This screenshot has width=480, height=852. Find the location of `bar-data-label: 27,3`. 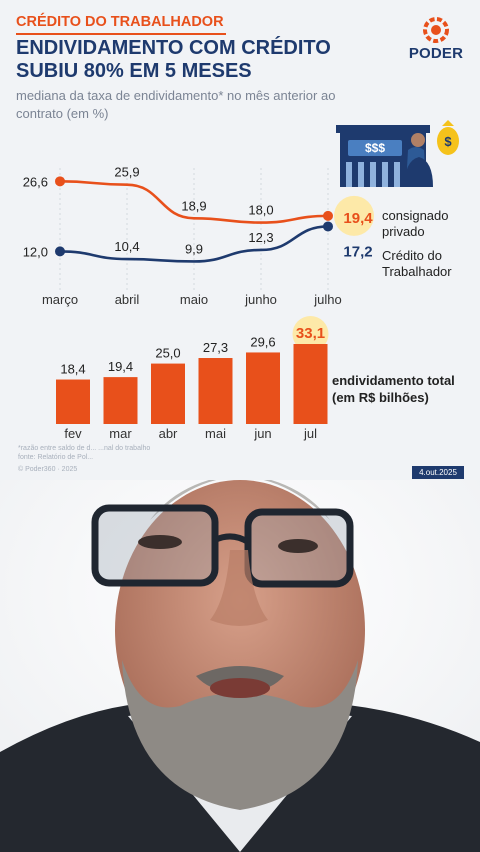

bar-data-label: 27,3 is located at coordinates (215, 347).